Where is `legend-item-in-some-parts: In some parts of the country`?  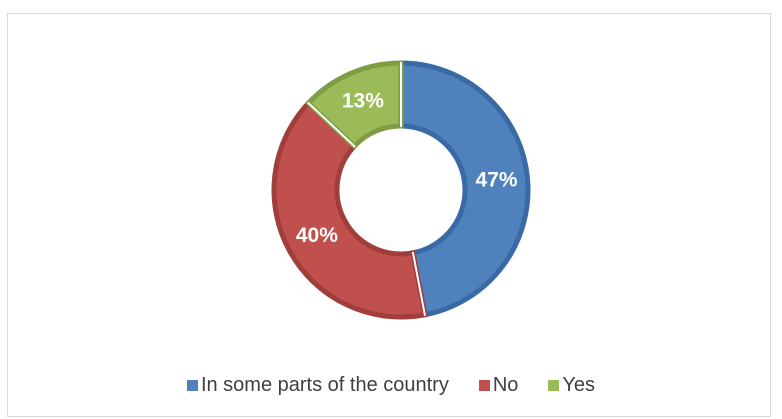 legend-item-in-some-parts: In some parts of the country is located at coordinates (317, 385).